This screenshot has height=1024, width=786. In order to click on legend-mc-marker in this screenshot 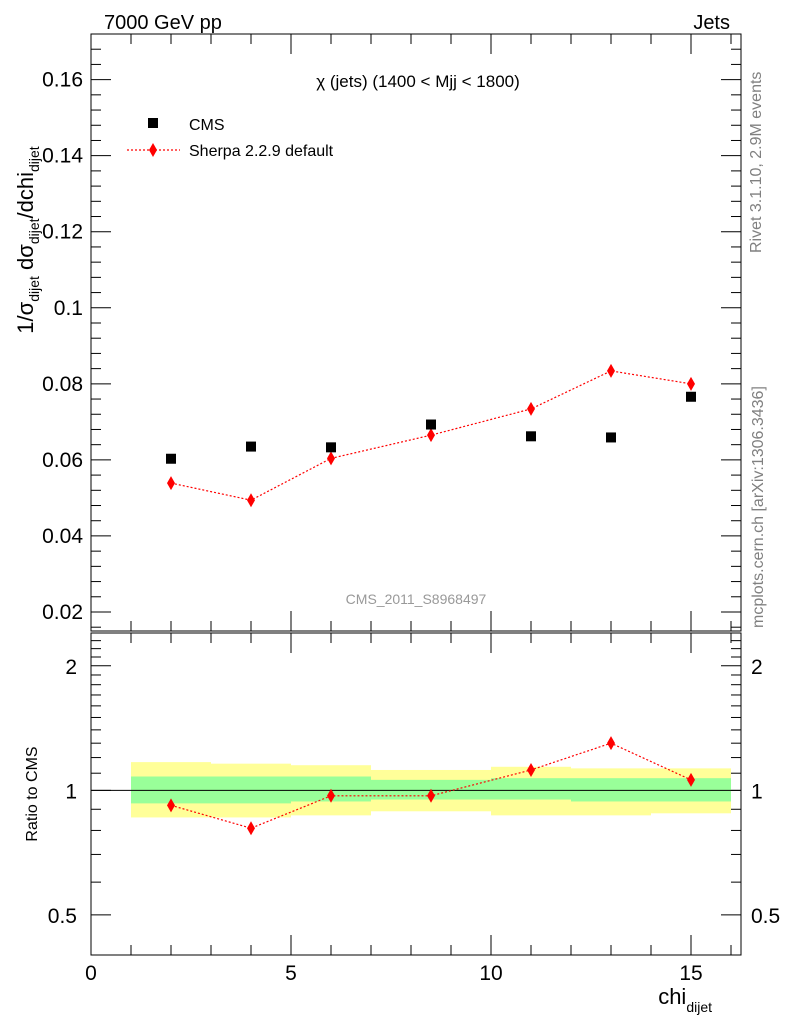, I will do `click(153, 150)`.